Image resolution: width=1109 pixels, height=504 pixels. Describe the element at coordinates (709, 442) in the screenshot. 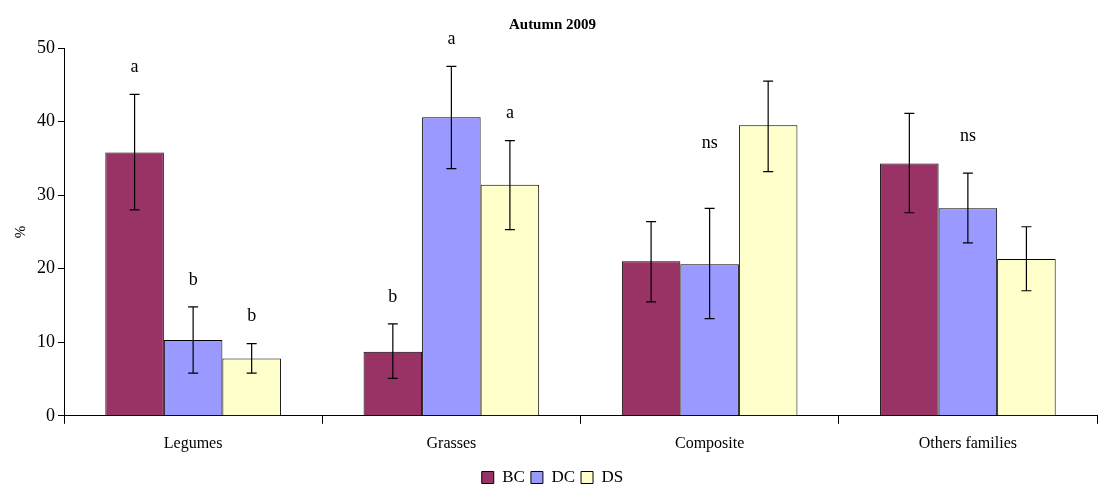

I see `x-tick-label: Composite` at that location.